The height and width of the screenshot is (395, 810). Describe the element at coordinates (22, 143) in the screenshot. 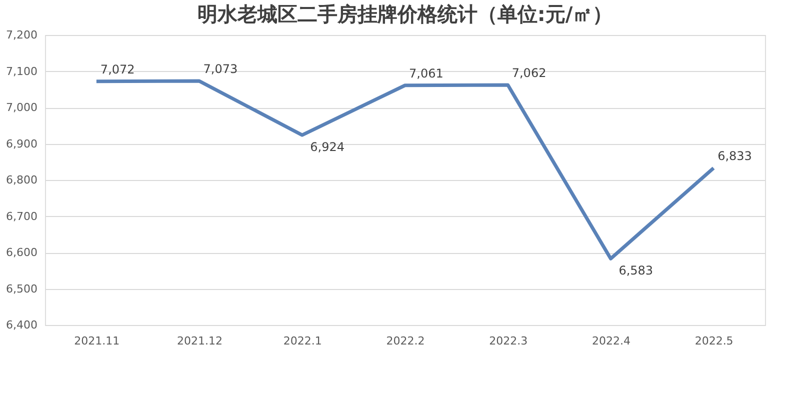

I see `y-tick-label: 6,900` at that location.